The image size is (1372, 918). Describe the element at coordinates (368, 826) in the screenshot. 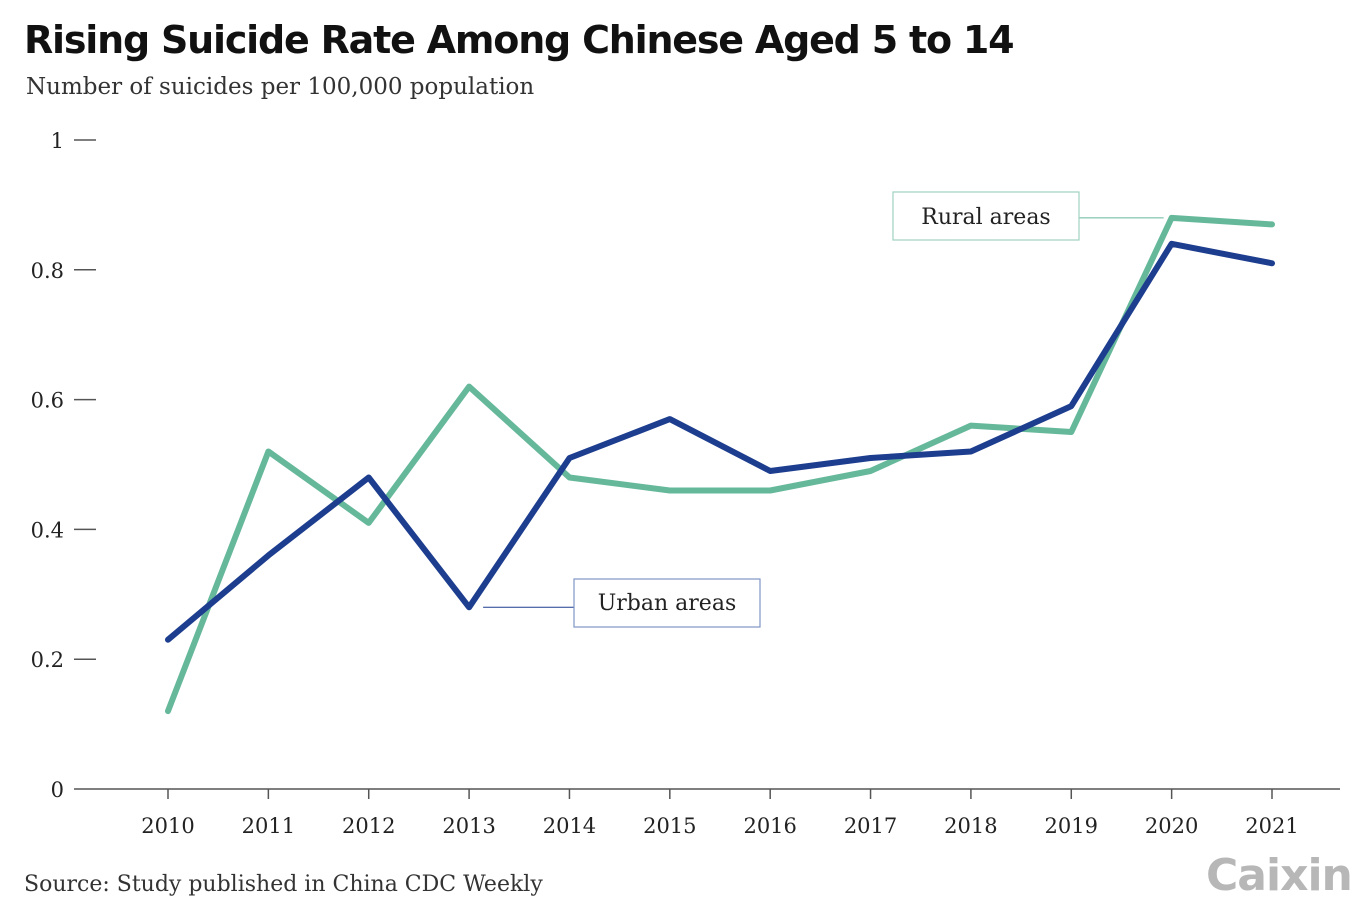

I see `x-tick-label: 2012` at that location.